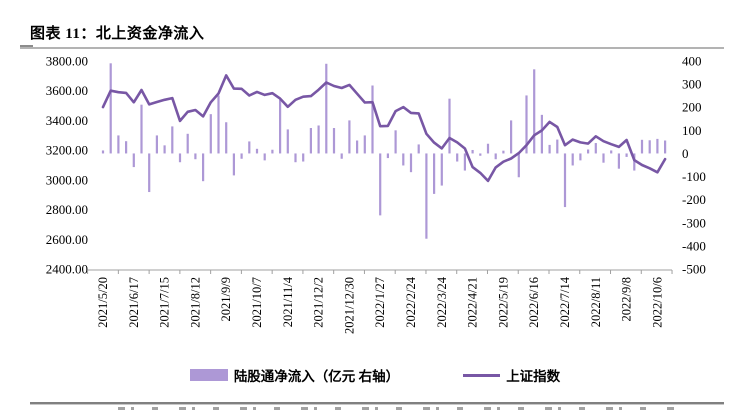  Describe the element at coordinates (596, 302) in the screenshot. I see `svg-text: 2022/8/11` at that location.